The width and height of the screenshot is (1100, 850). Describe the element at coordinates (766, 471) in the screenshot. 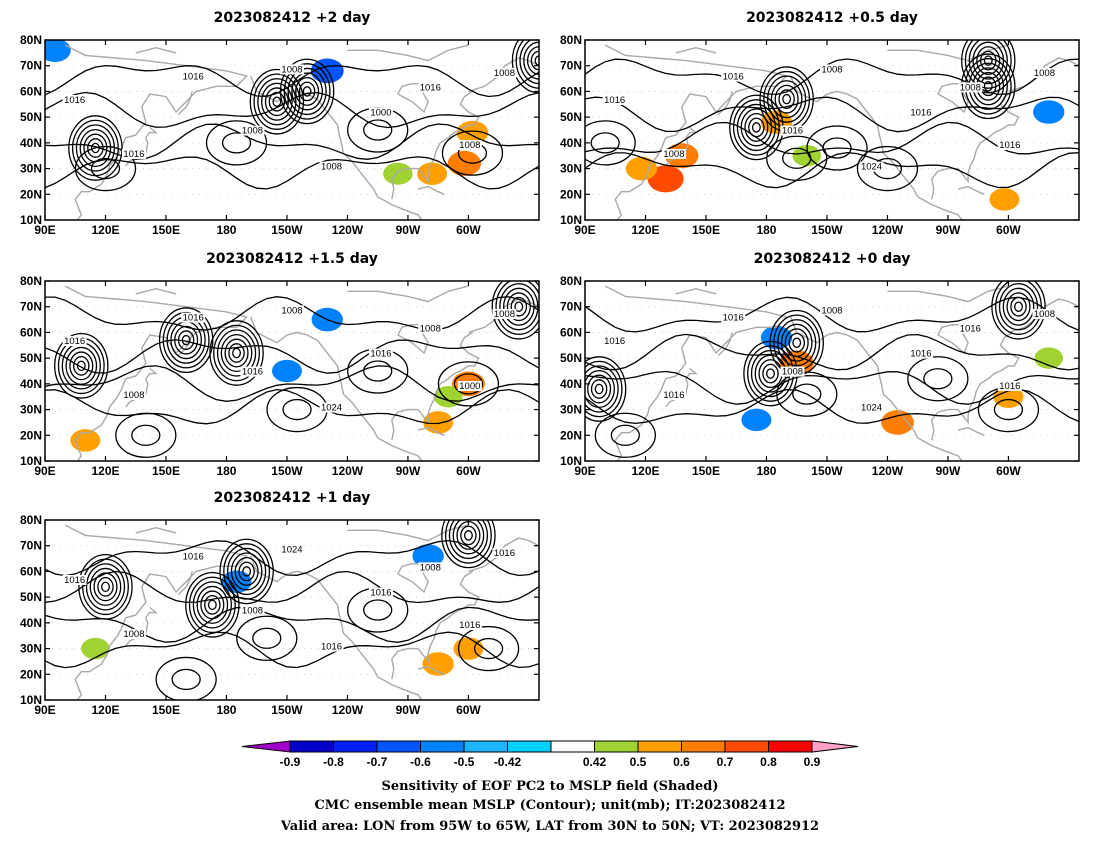

I see `lon-tick-label: 180` at that location.